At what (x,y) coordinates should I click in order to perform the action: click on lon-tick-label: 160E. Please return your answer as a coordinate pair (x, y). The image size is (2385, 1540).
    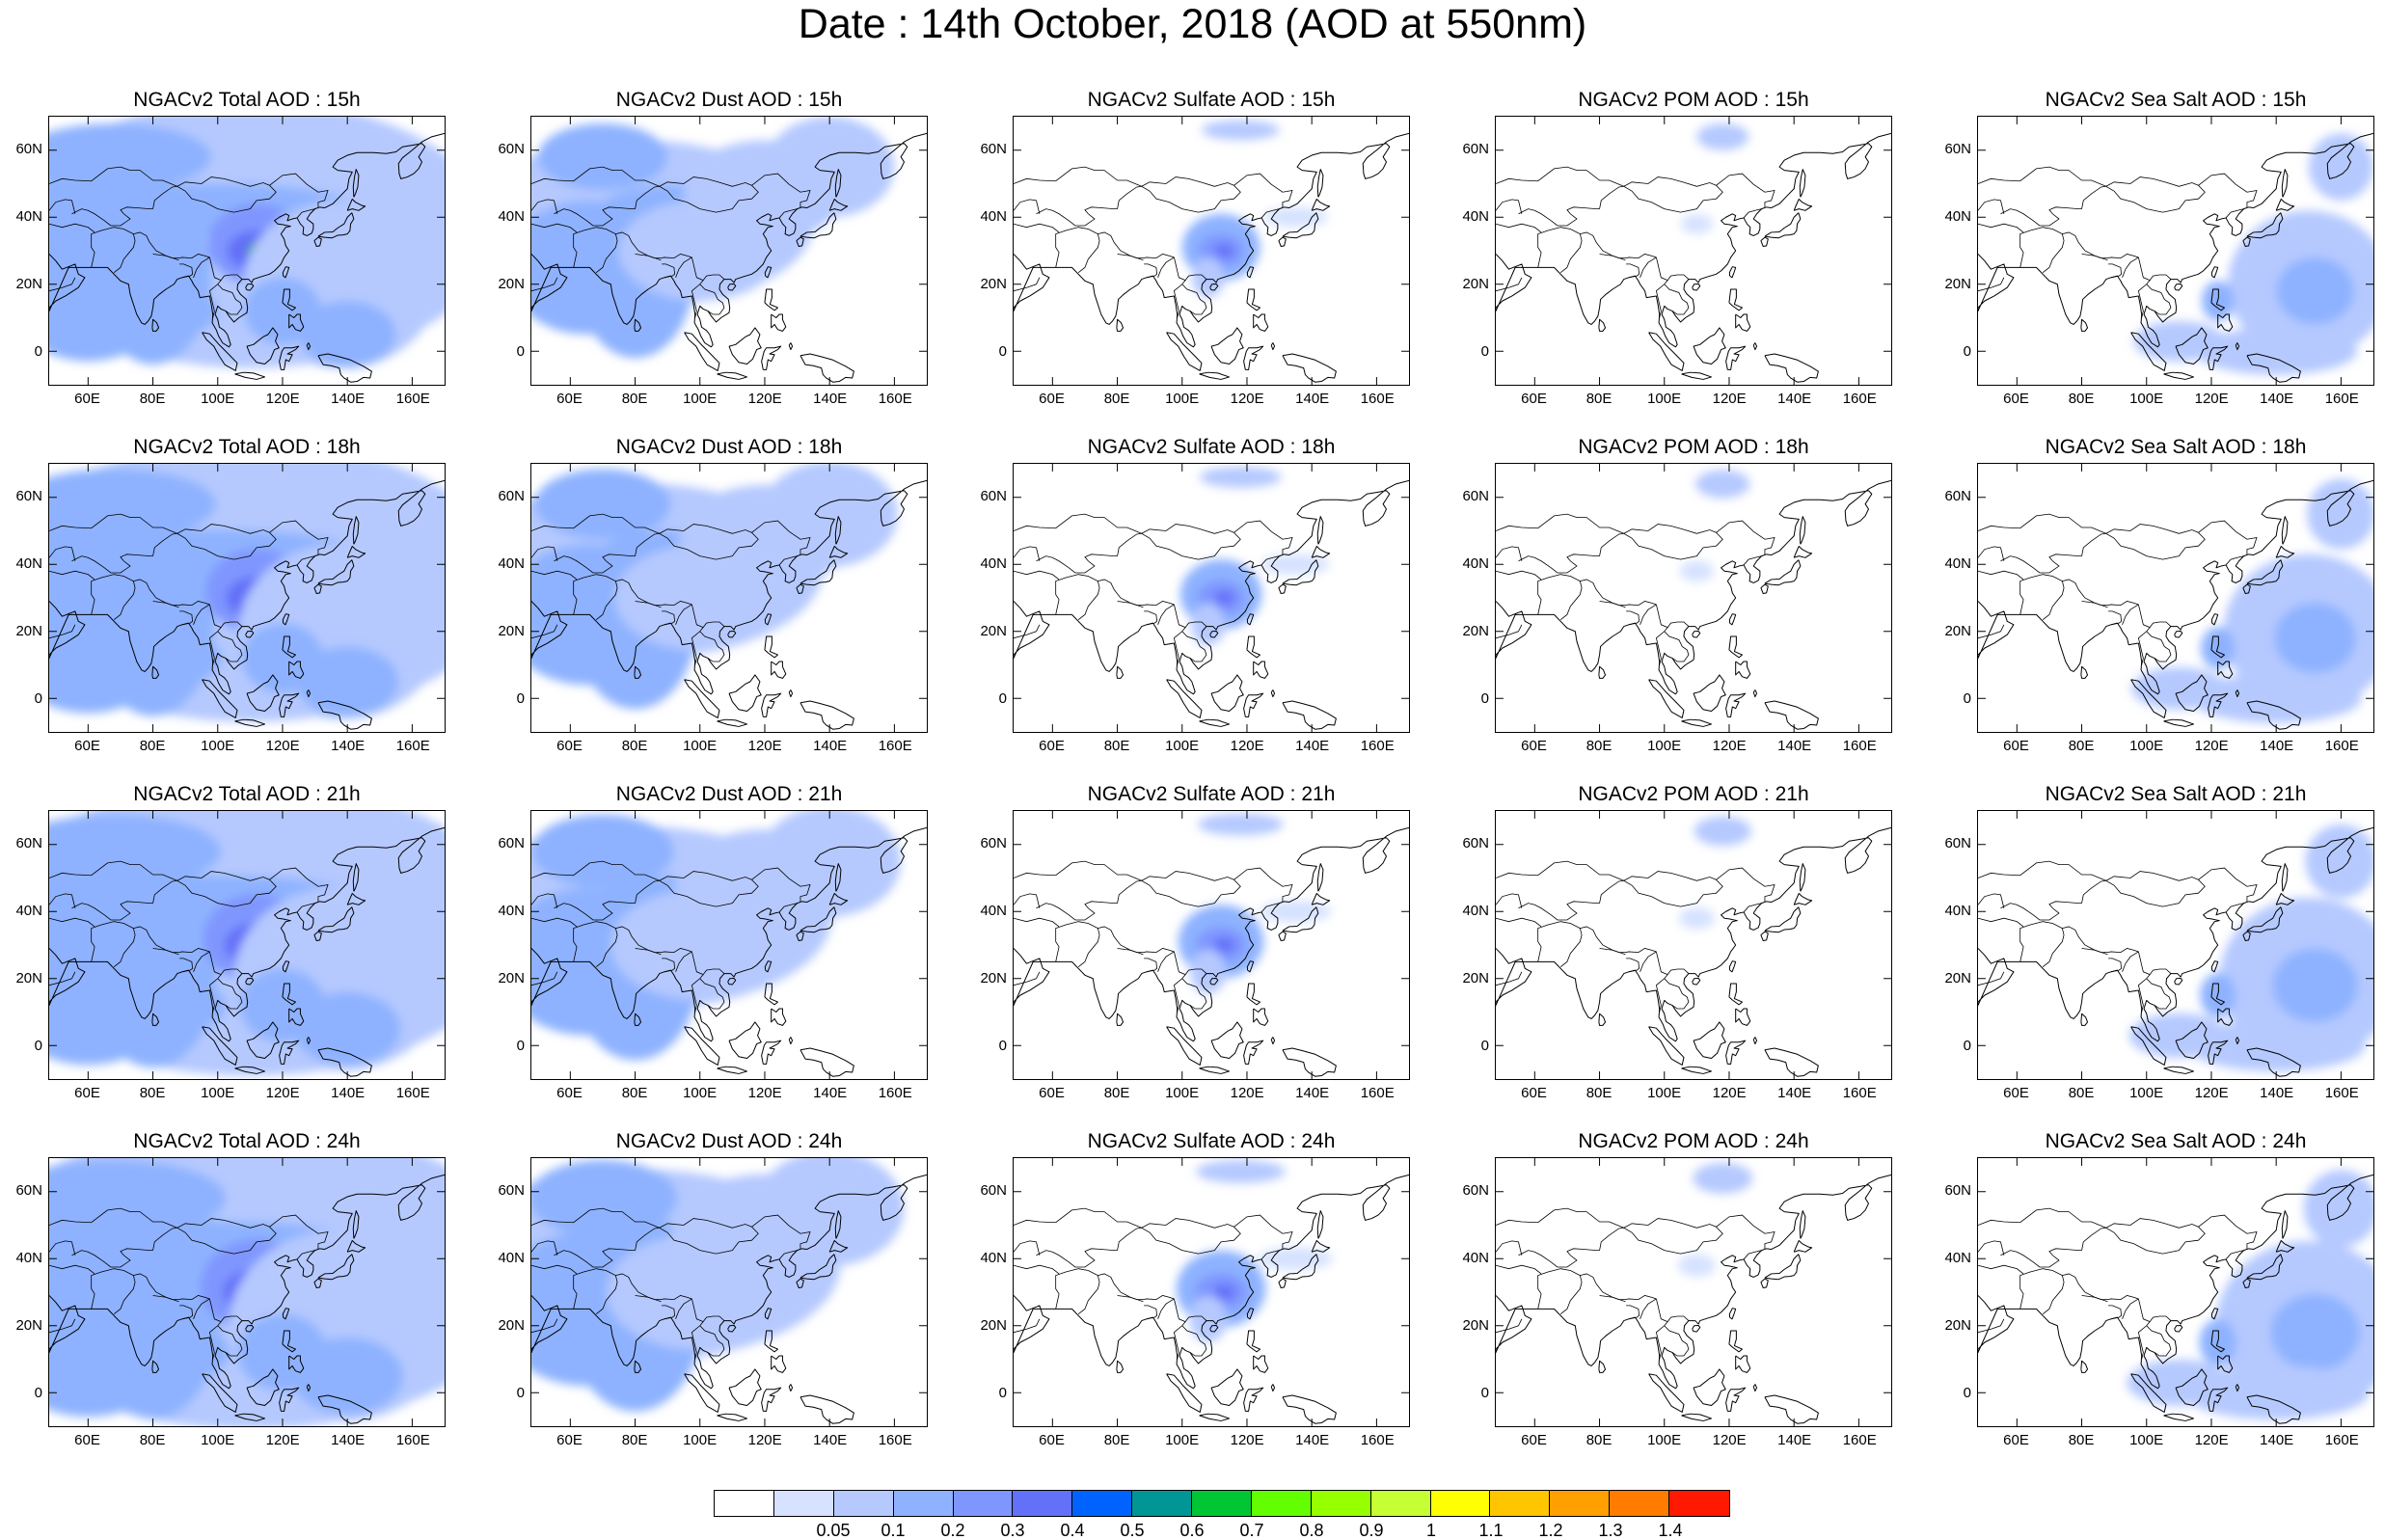
    Looking at the image, I should click on (1378, 1093).